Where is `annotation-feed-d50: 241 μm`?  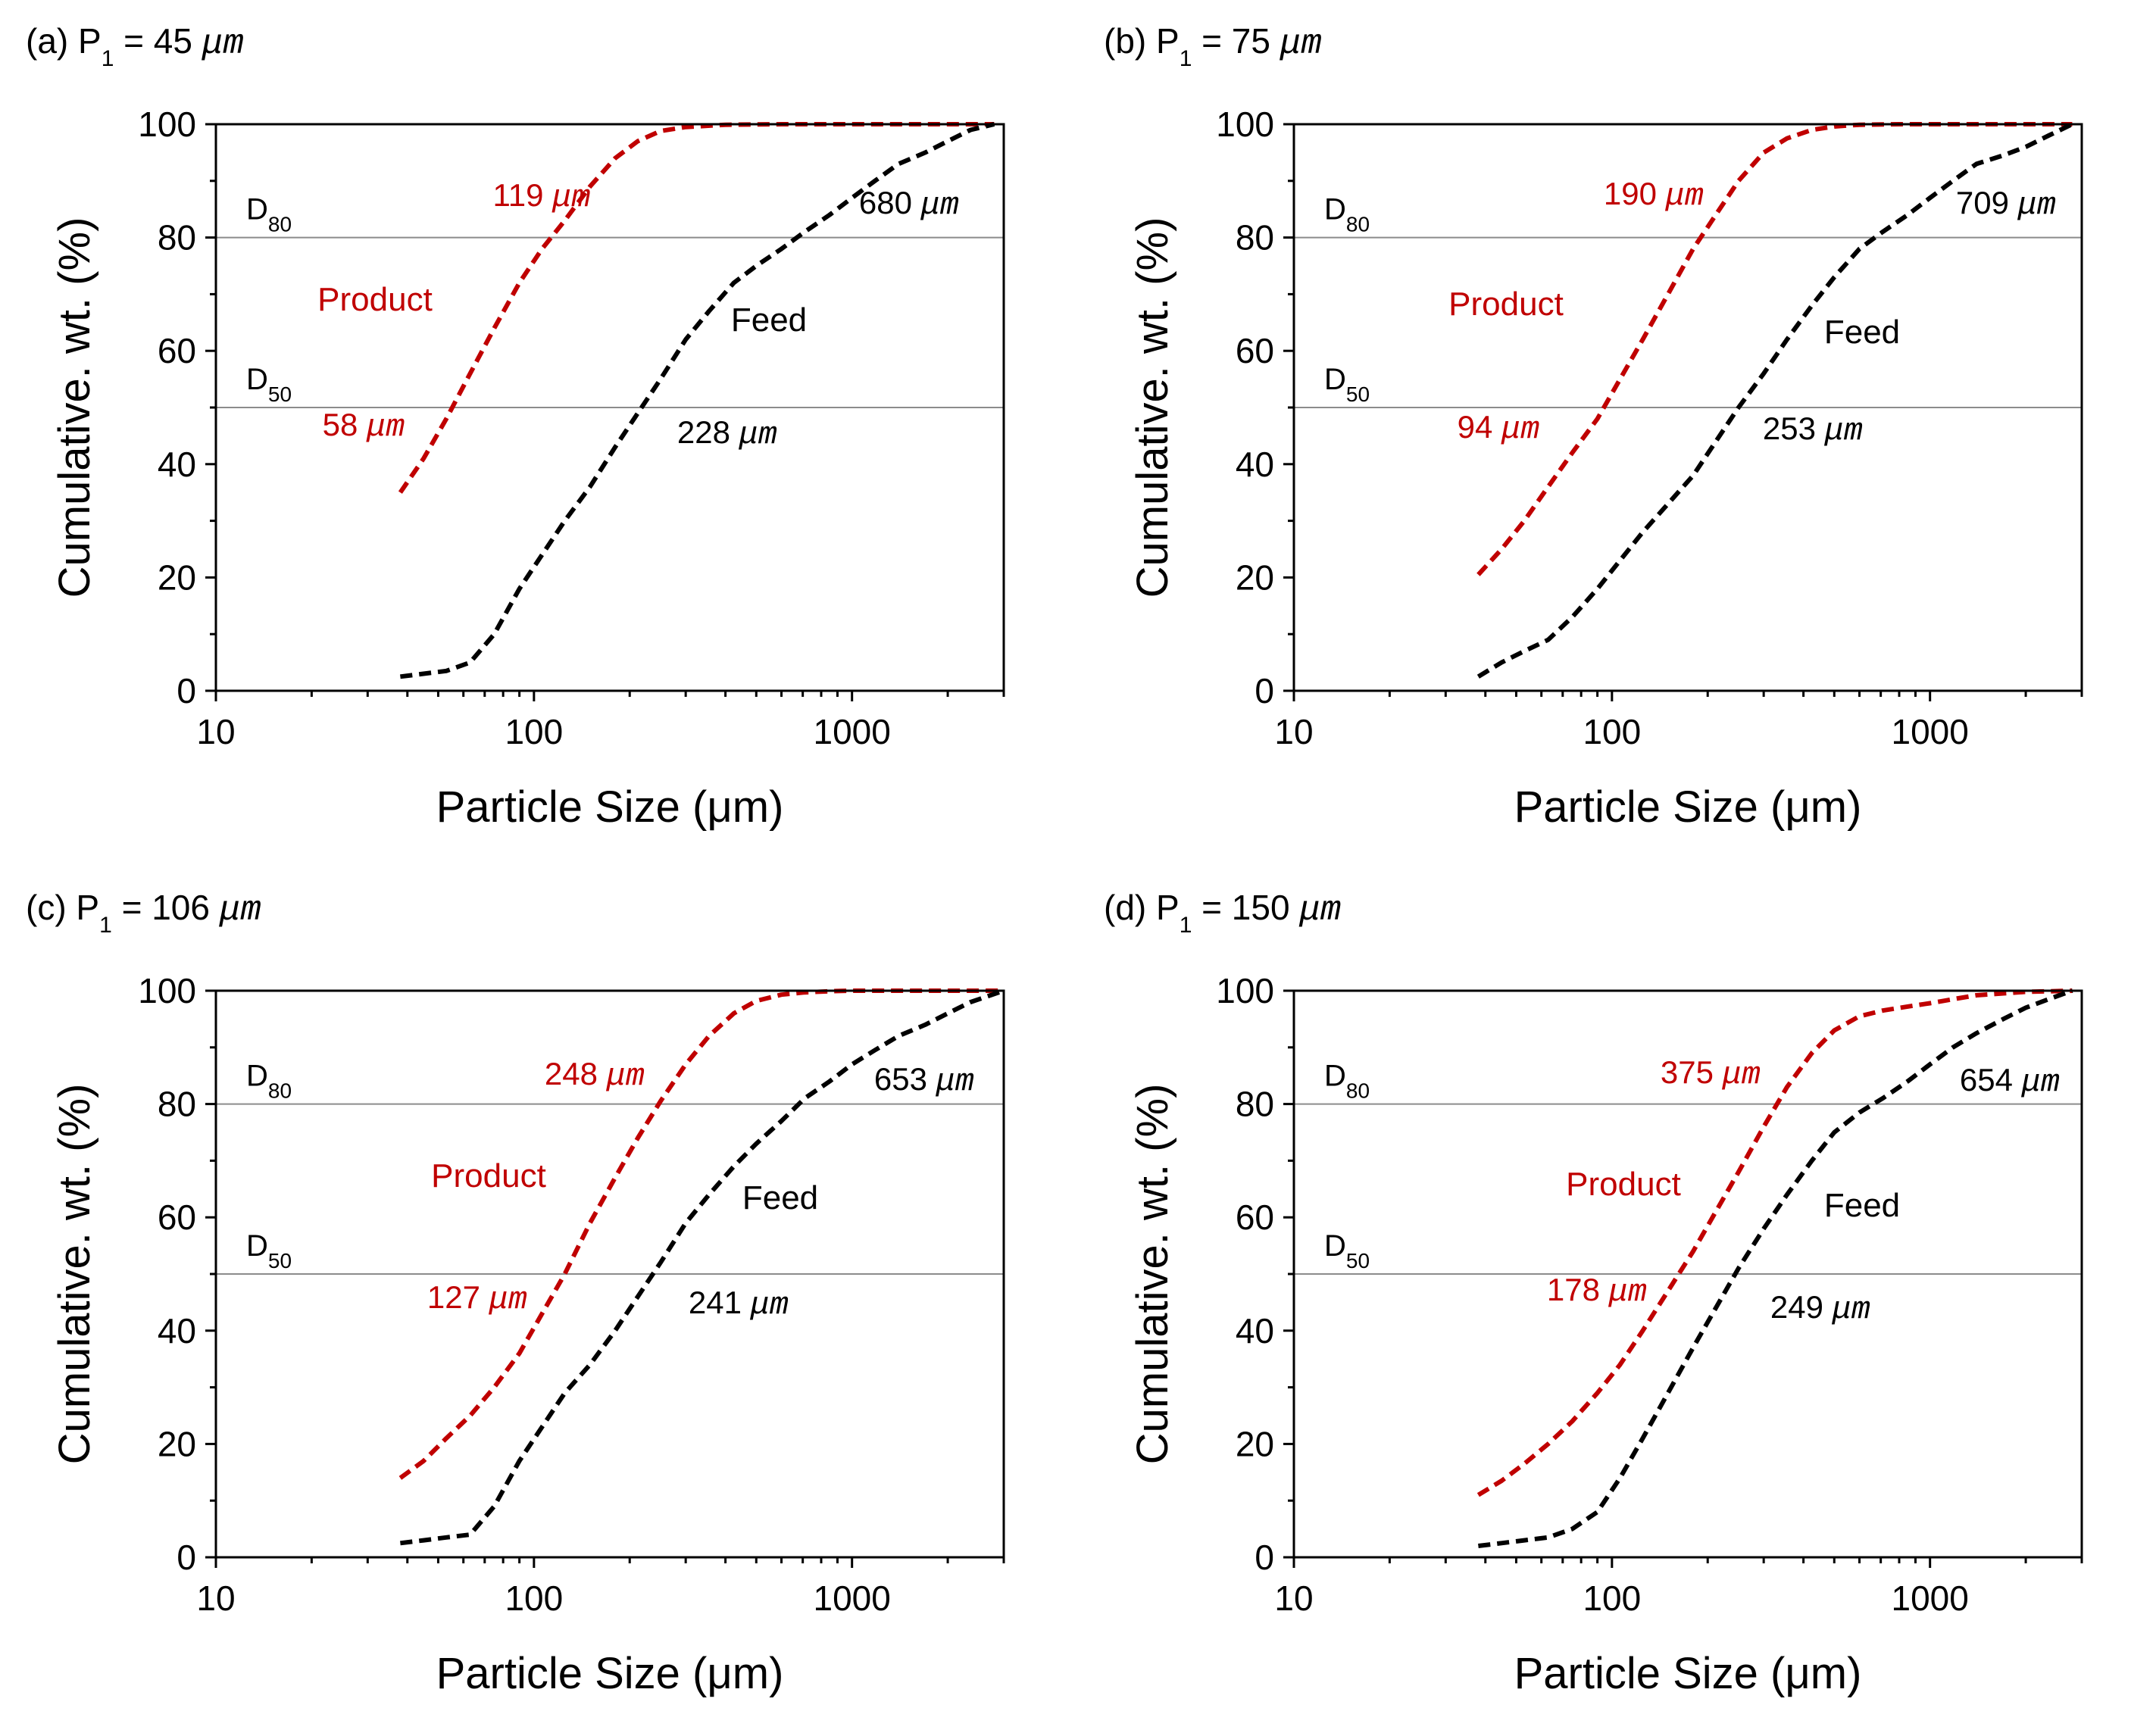
annotation-feed-d50: 241 μm is located at coordinates (739, 1304).